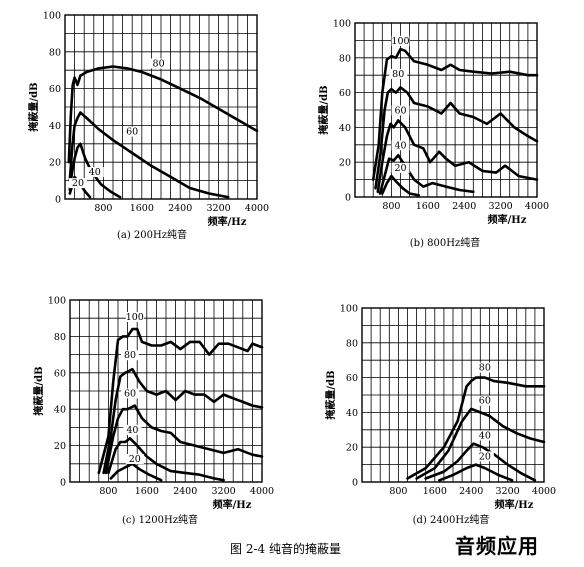  What do you see at coordinates (497, 546) in the screenshot?
I see `watermark-logo: 音频应用` at bounding box center [497, 546].